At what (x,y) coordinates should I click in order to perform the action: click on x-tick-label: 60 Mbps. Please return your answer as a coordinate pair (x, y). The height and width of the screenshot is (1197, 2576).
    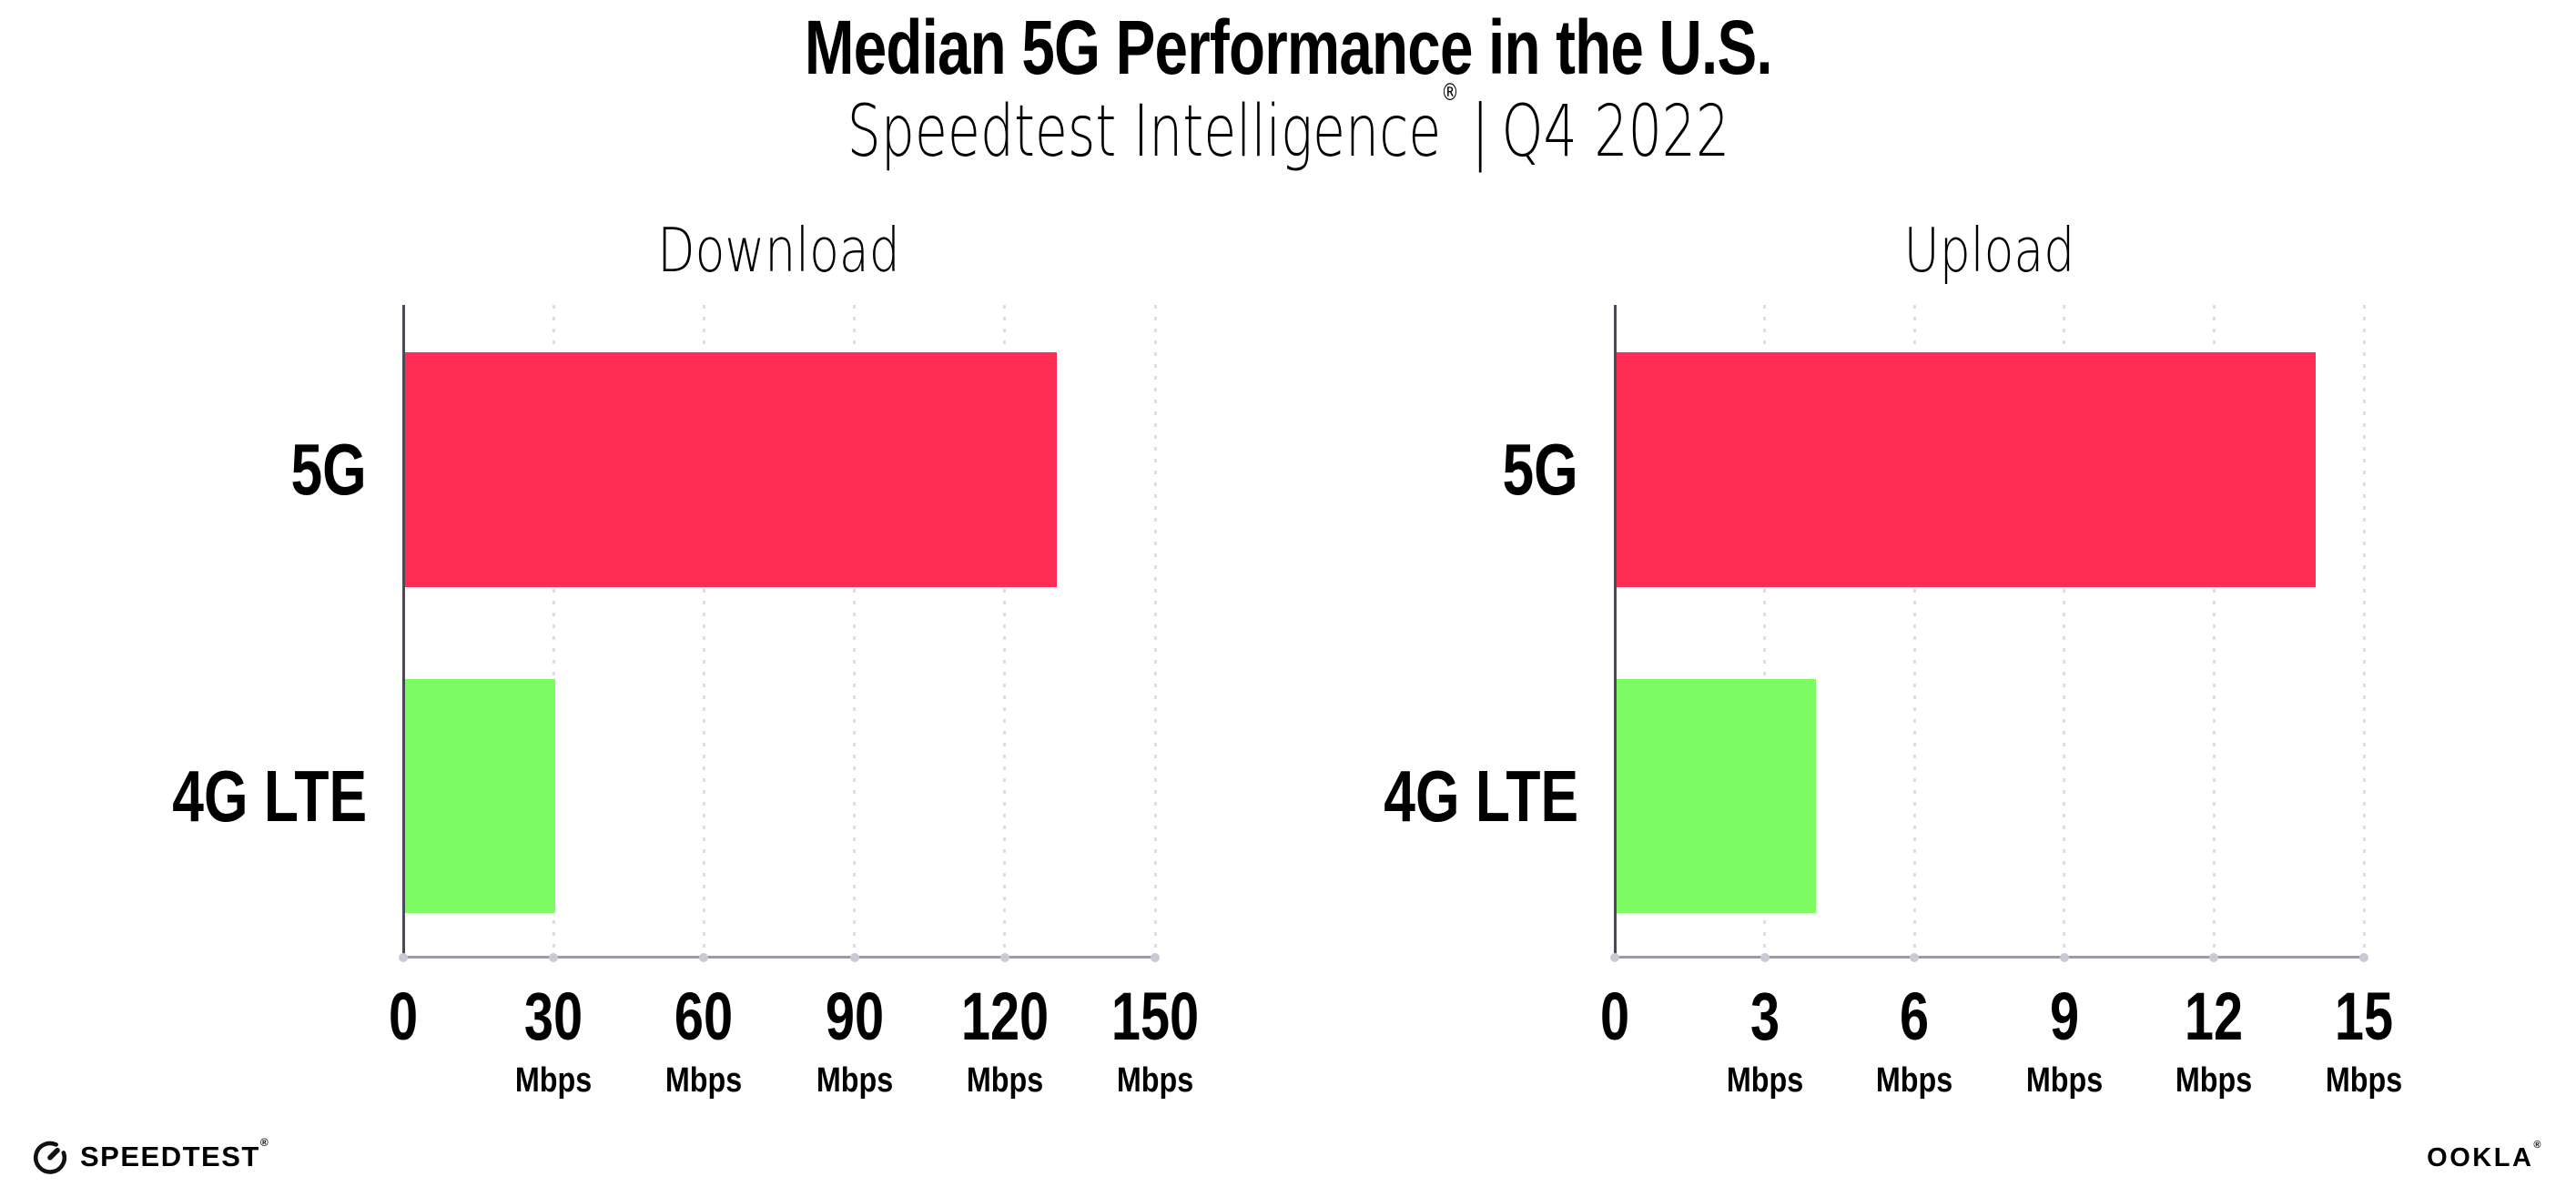
    Looking at the image, I should click on (703, 1040).